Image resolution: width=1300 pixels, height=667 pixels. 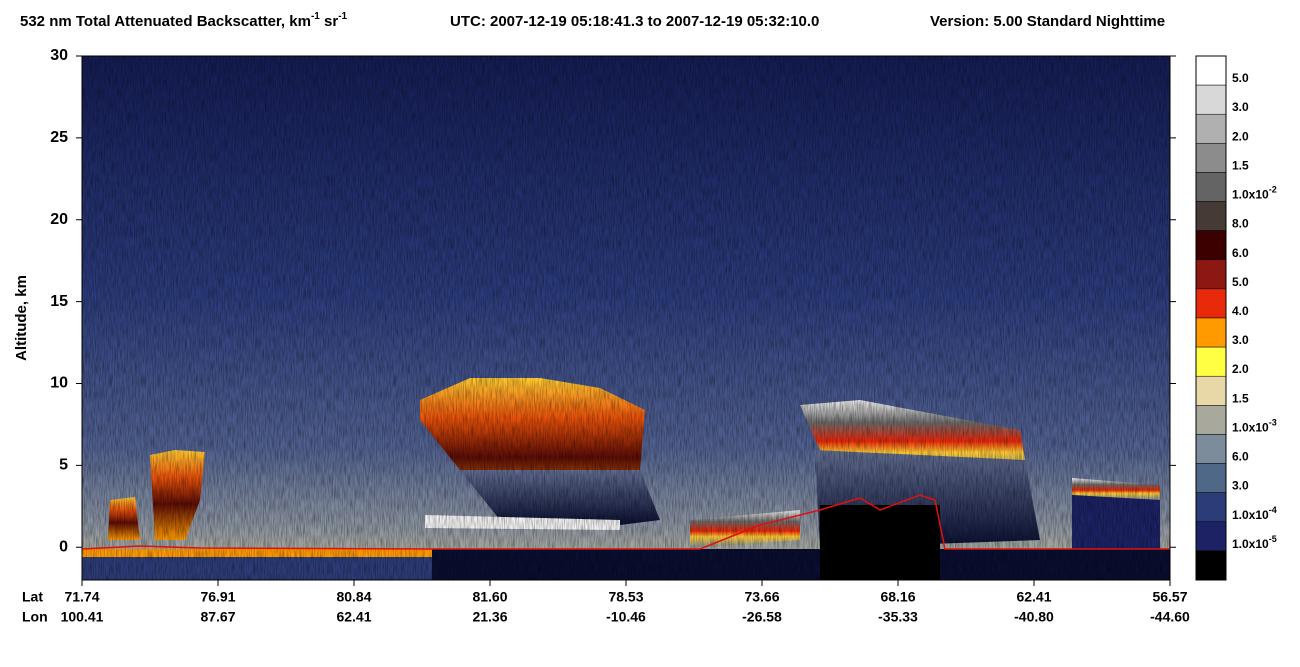 I want to click on colorbar-label: 1.0x10⁻³, so click(x=1254, y=426).